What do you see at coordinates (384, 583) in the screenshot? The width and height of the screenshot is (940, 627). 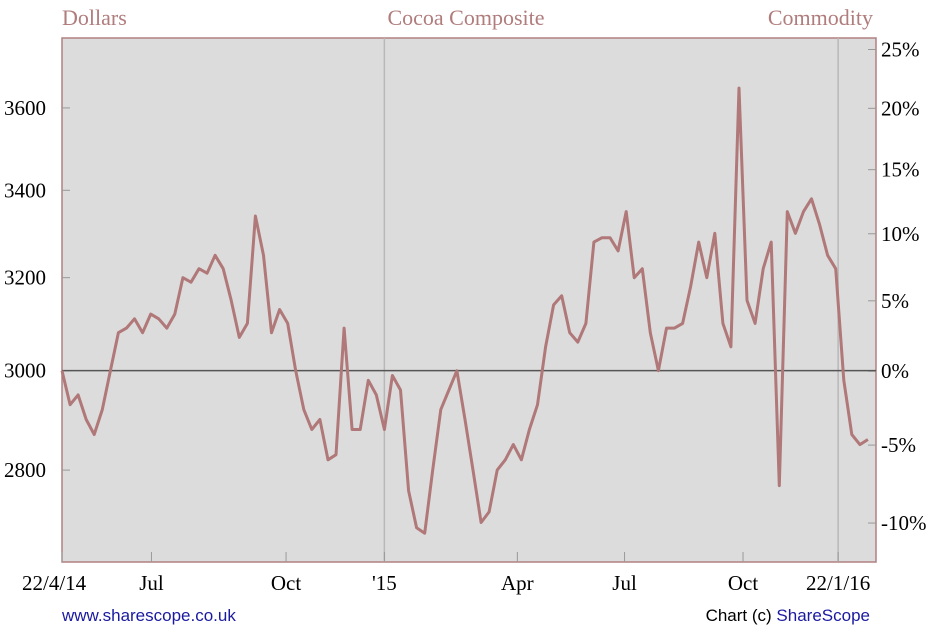 I see `x-tick-label: '15` at bounding box center [384, 583].